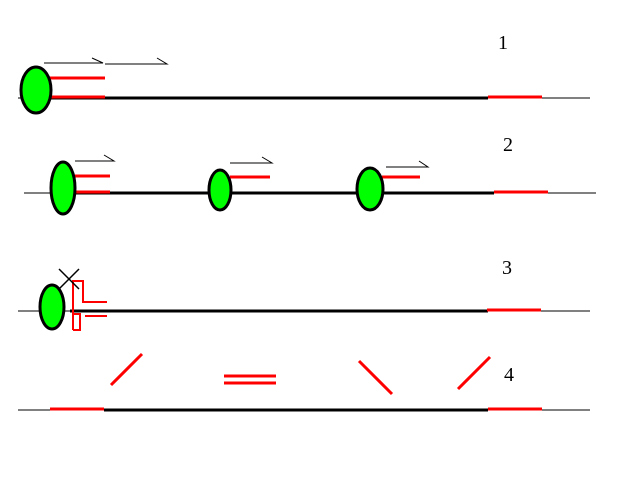 Image resolution: width=640 pixels, height=480 pixels. I want to click on row-number-label: 4, so click(509, 375).